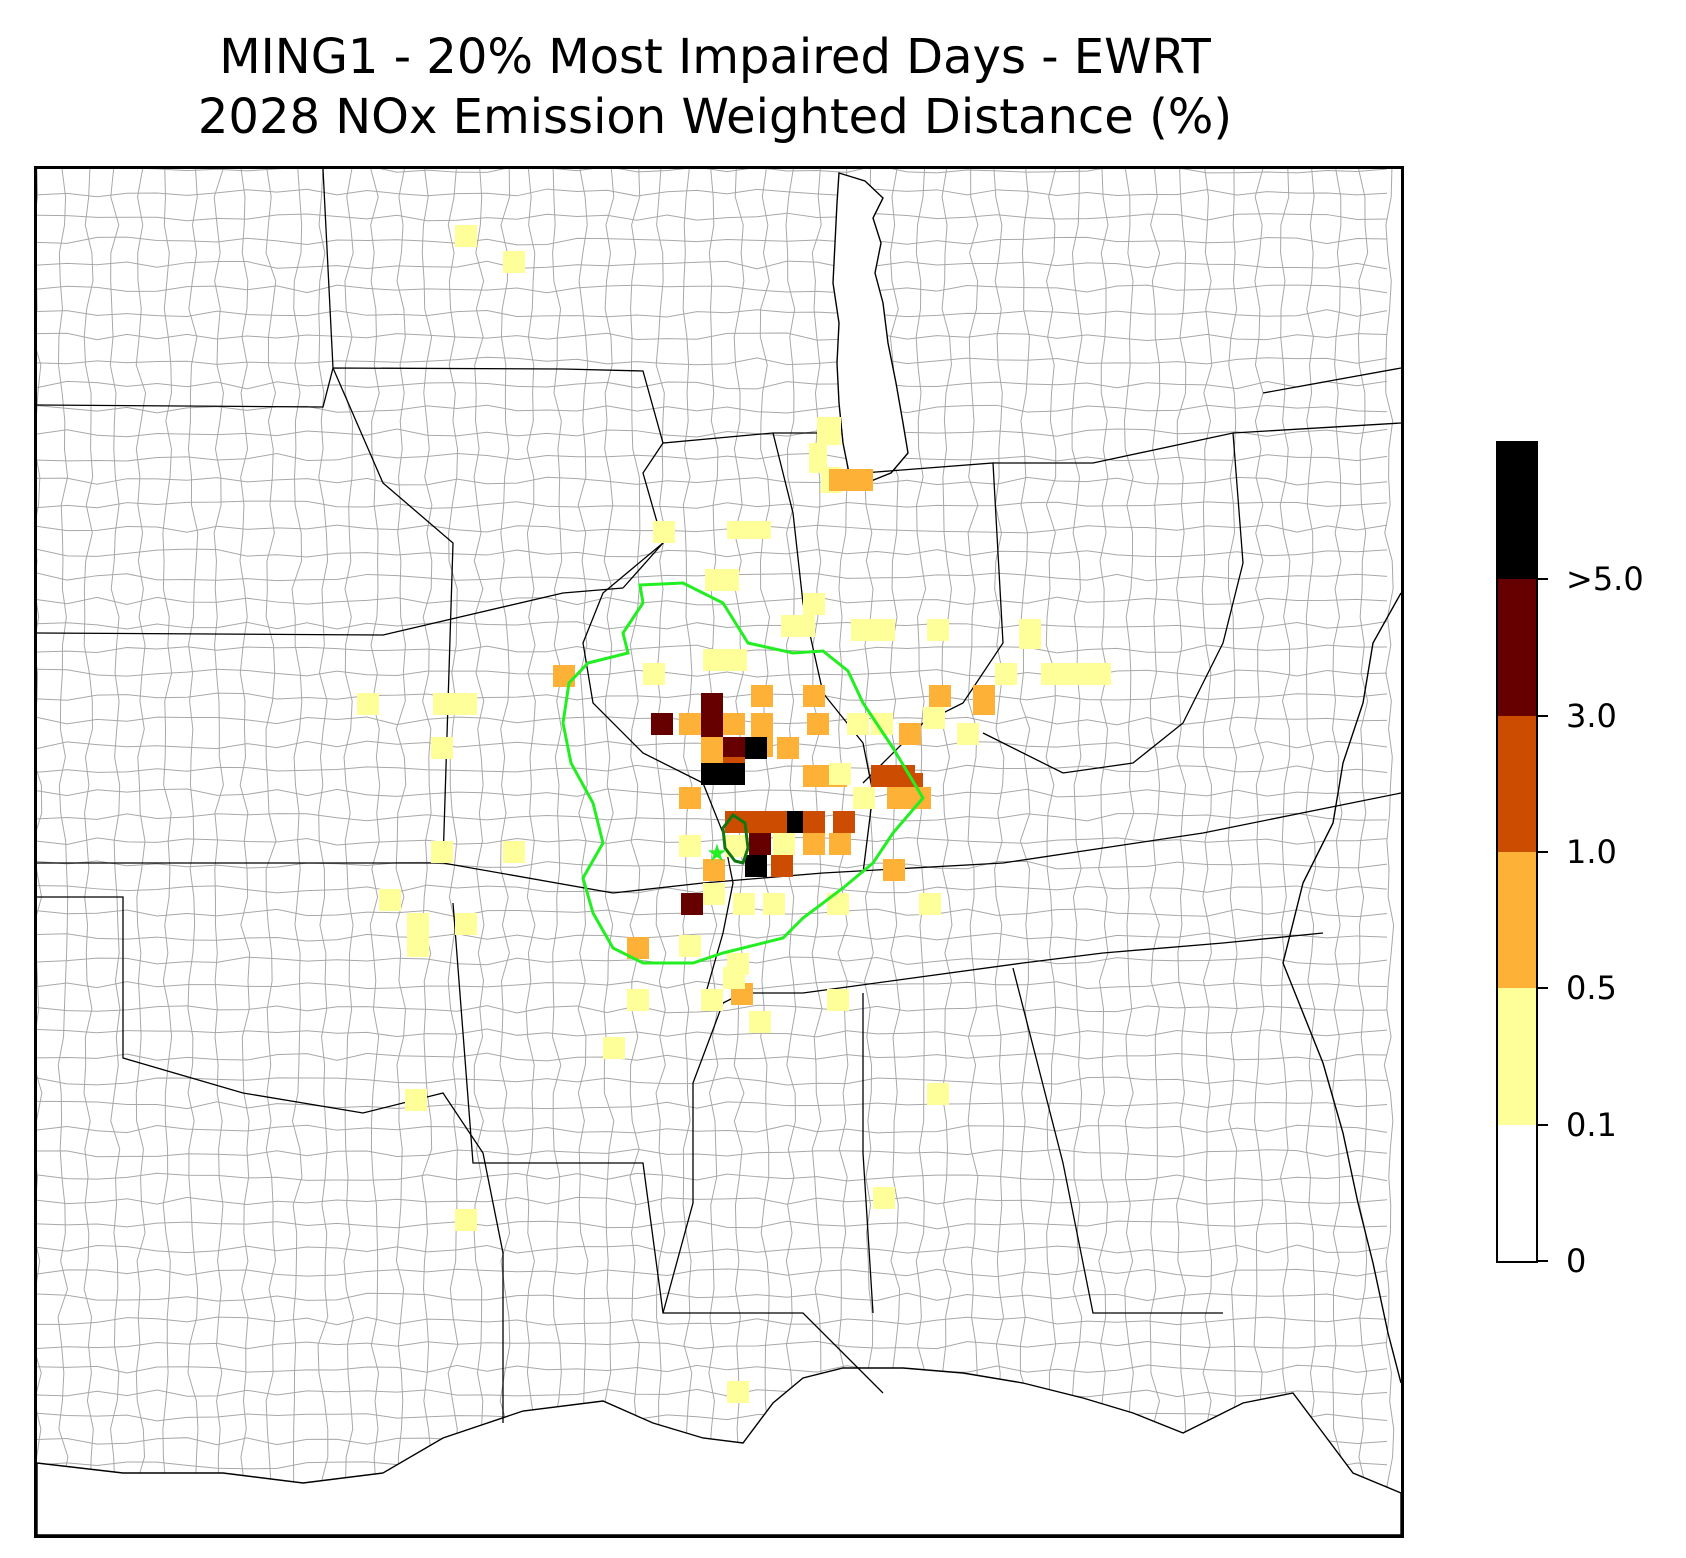  I want to click on gulf-of-mexico, so click(719, 1451).